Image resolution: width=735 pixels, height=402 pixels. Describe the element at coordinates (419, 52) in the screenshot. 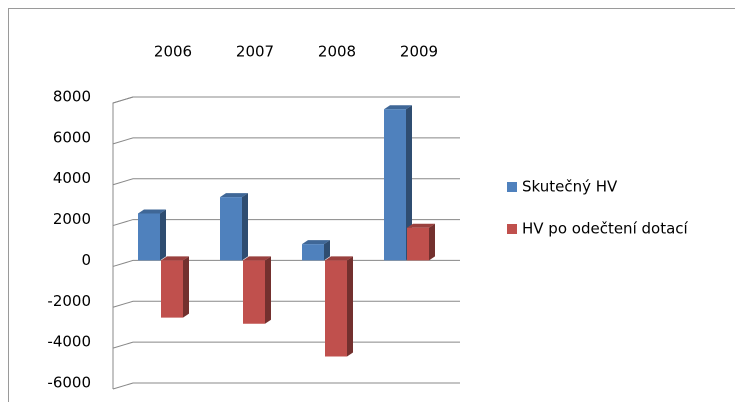

I see `x-tick-label: 2009` at that location.